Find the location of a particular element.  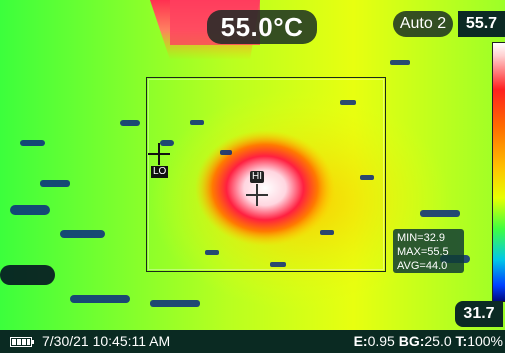

emissivity-value: 0.95 is located at coordinates (381, 341).